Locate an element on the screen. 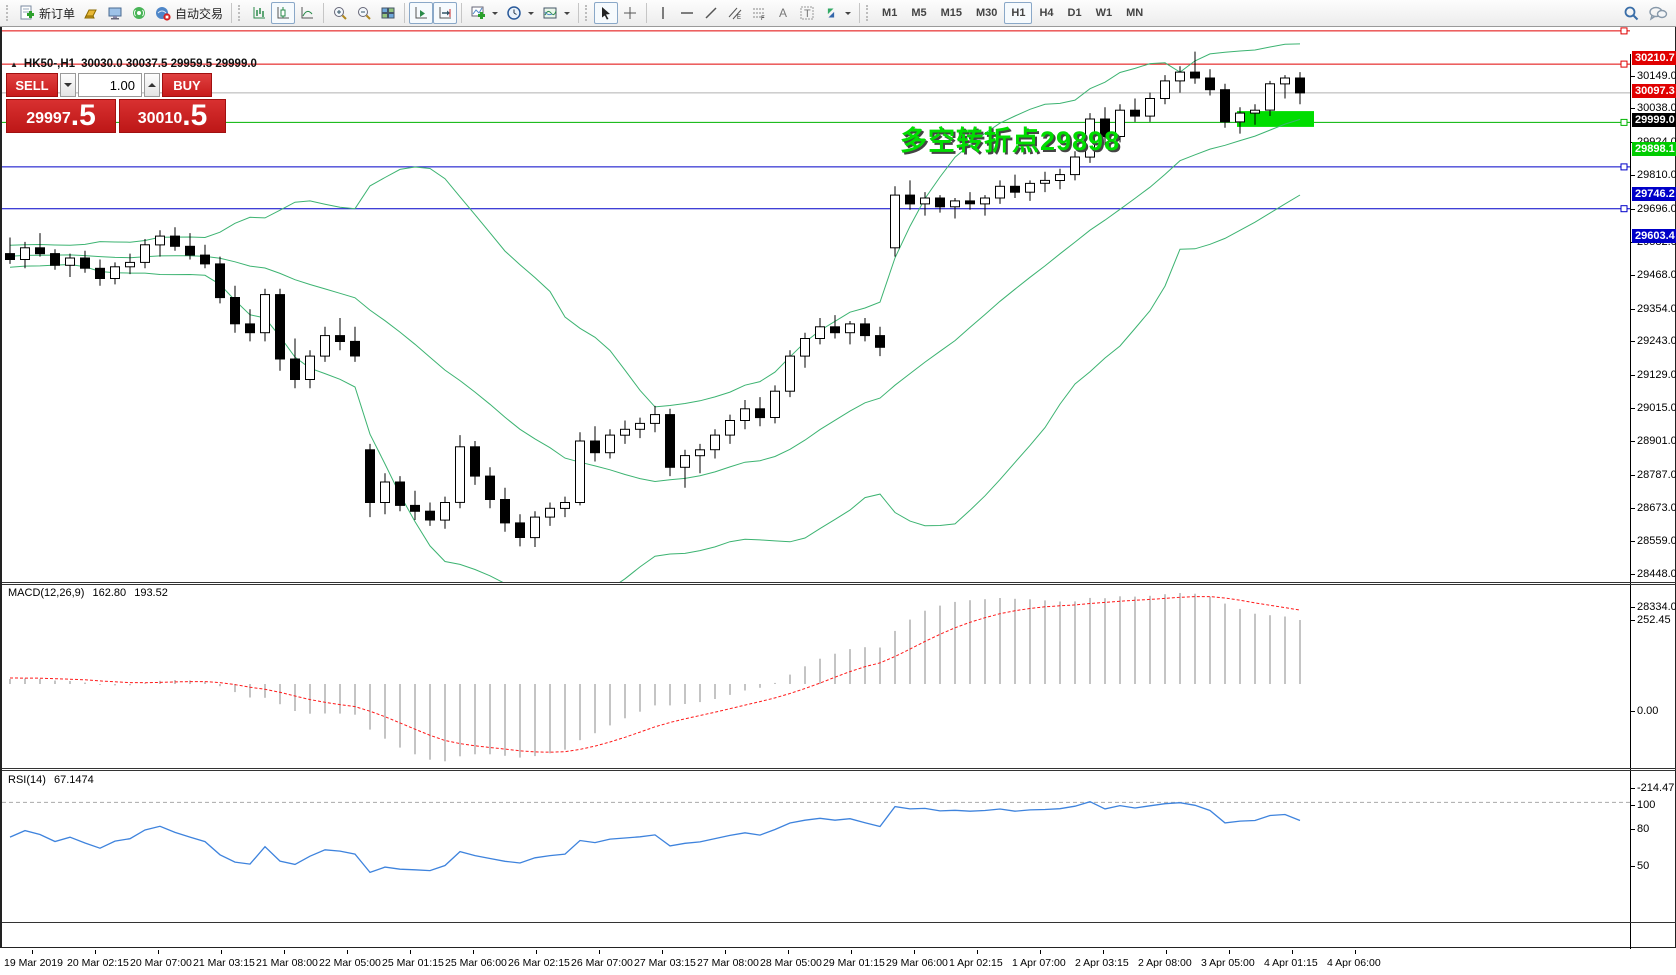 The width and height of the screenshot is (1676, 975). horizontal-line-icon is located at coordinates (687, 13).